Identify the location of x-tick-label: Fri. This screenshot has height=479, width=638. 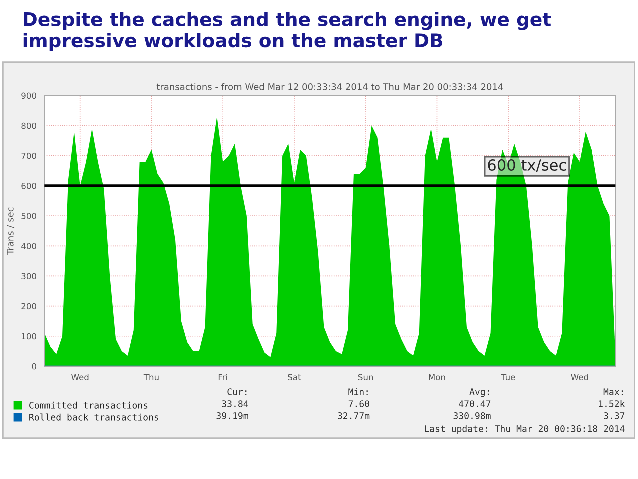
(223, 377).